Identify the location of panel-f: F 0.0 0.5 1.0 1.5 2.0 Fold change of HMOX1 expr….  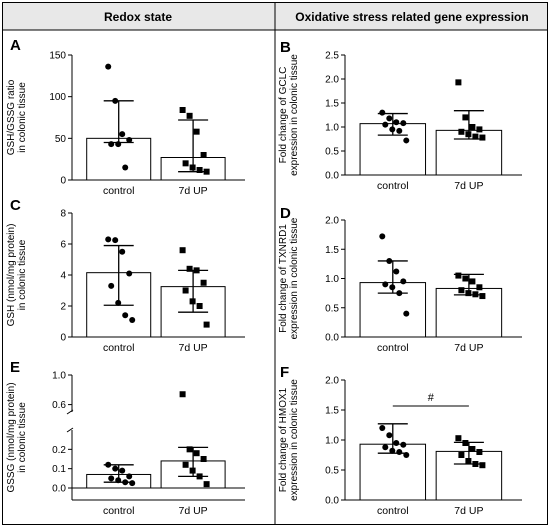
(400, 440).